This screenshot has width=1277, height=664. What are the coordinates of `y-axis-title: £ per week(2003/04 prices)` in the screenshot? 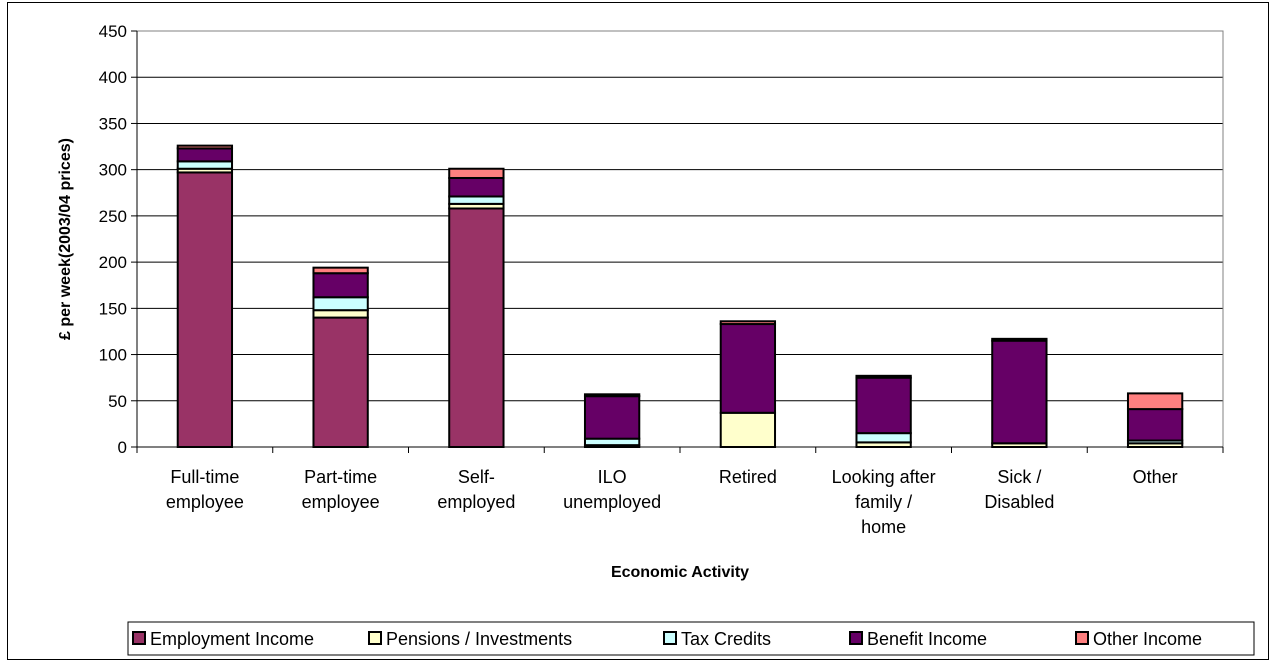 It's located at (65, 239).